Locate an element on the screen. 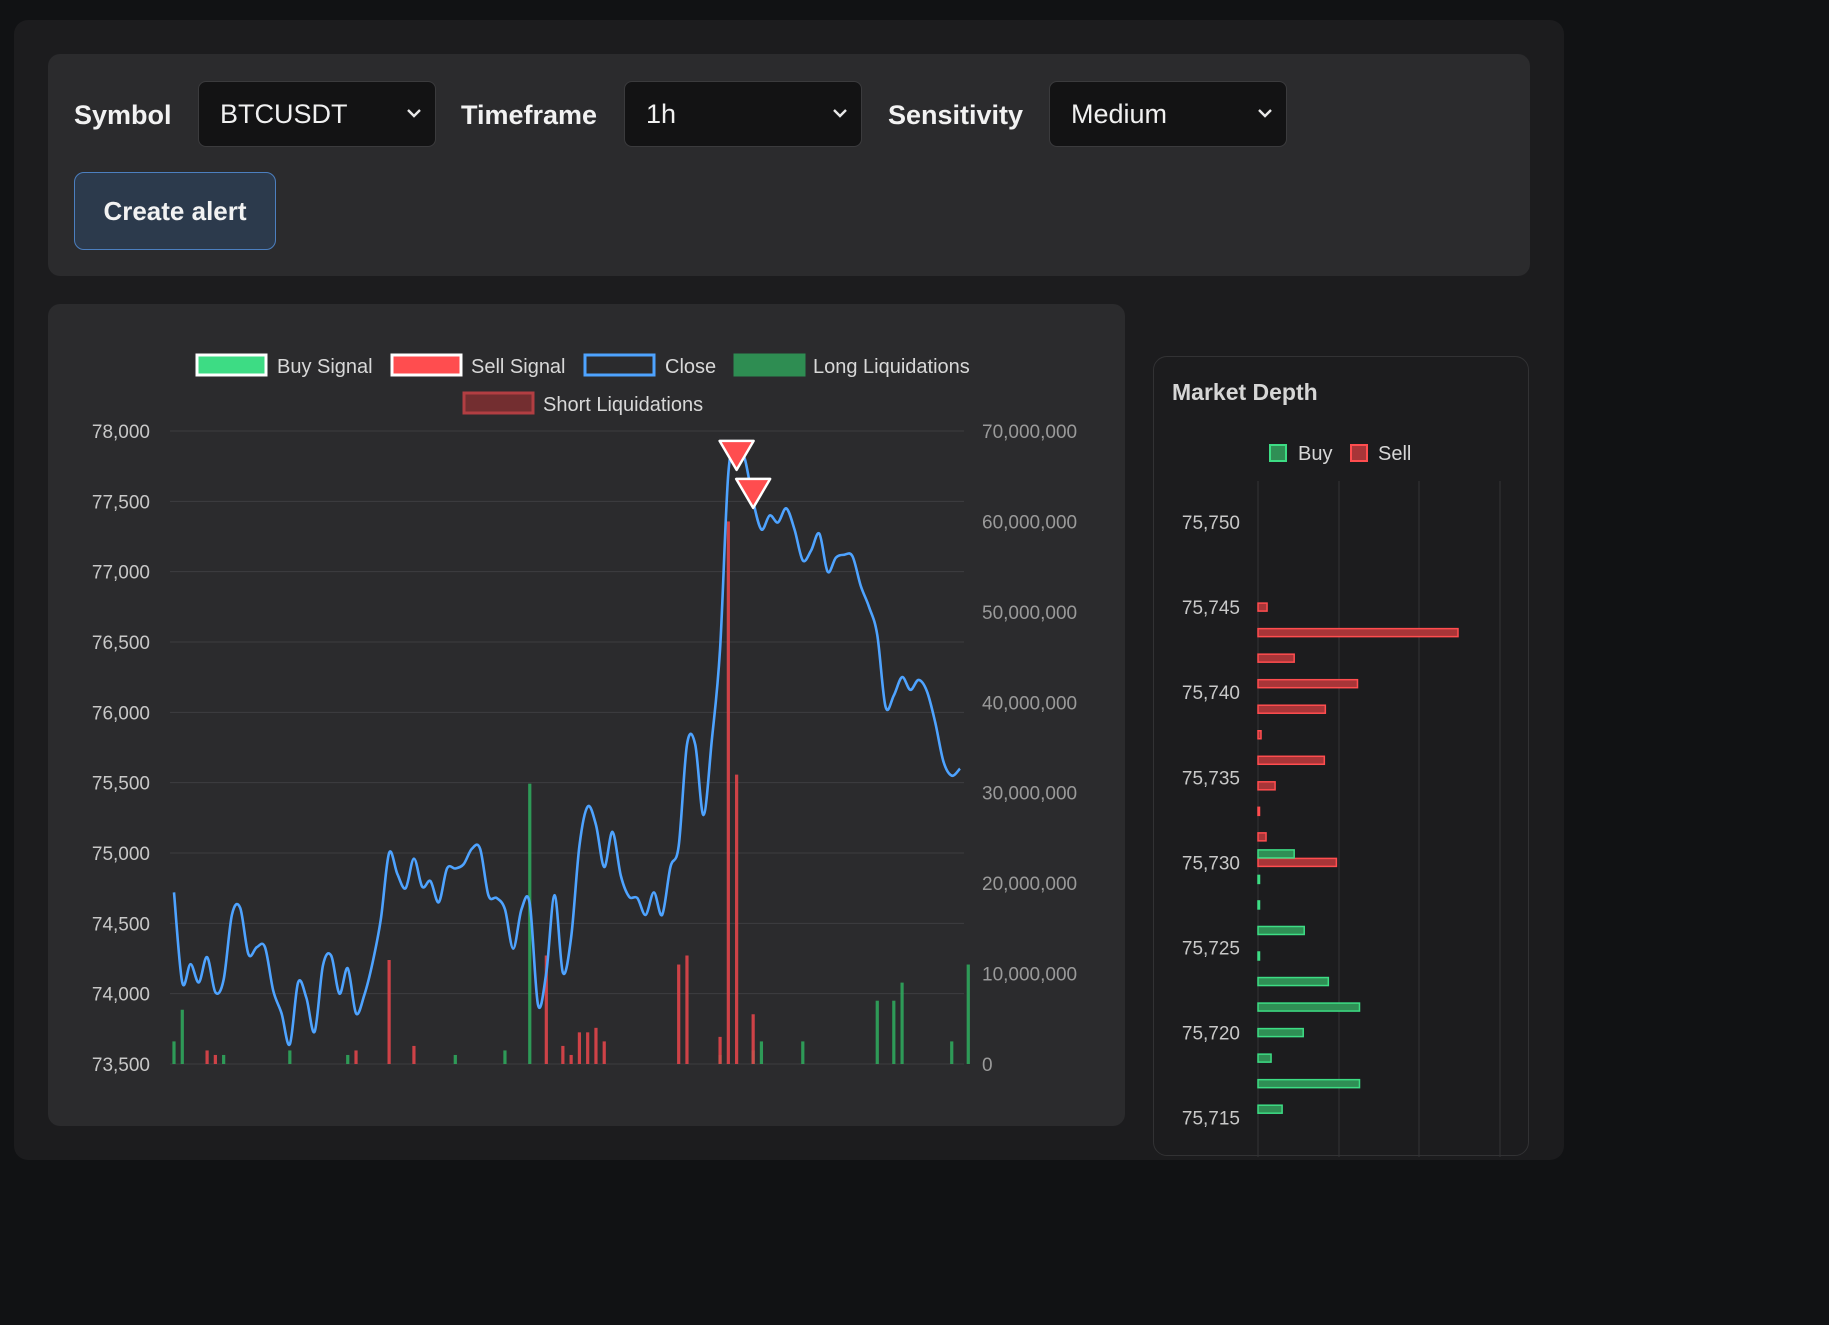 Image resolution: width=1829 pixels, height=1325 pixels. depth-tick-label: 75,740 is located at coordinates (1211, 693).